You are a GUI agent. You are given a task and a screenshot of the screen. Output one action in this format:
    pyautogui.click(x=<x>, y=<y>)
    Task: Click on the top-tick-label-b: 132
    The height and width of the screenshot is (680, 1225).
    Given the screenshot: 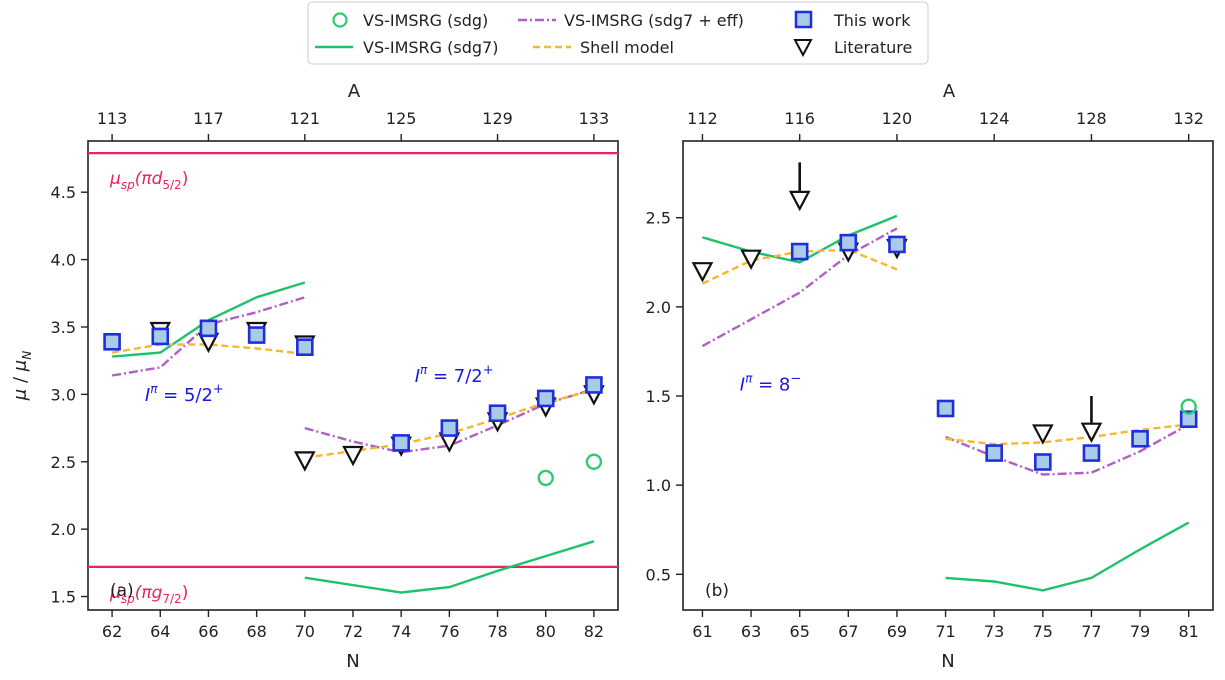 What is the action you would take?
    pyautogui.click(x=1188, y=118)
    